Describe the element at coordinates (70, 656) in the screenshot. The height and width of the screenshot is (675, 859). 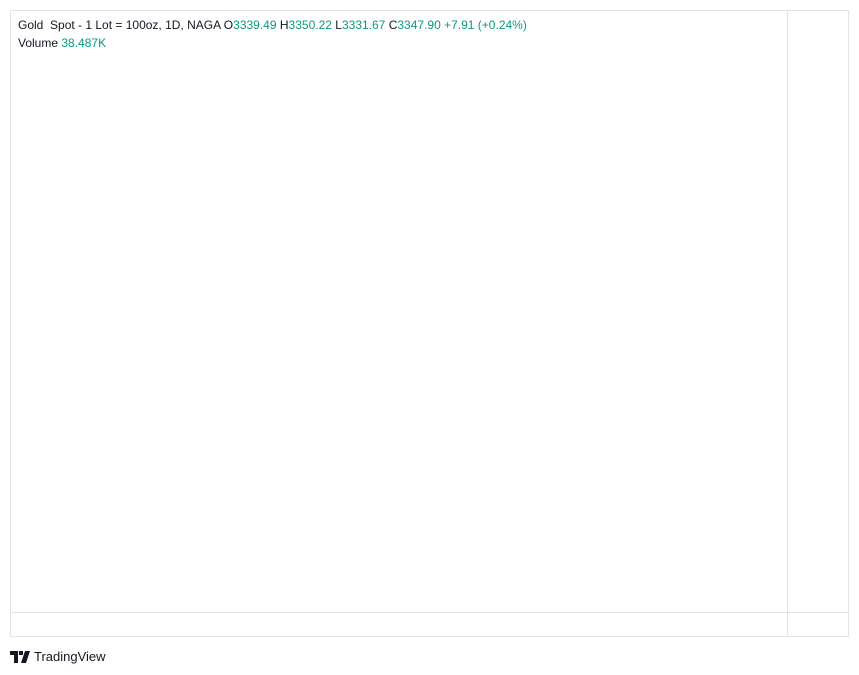
I see `brand-name: TradingView` at that location.